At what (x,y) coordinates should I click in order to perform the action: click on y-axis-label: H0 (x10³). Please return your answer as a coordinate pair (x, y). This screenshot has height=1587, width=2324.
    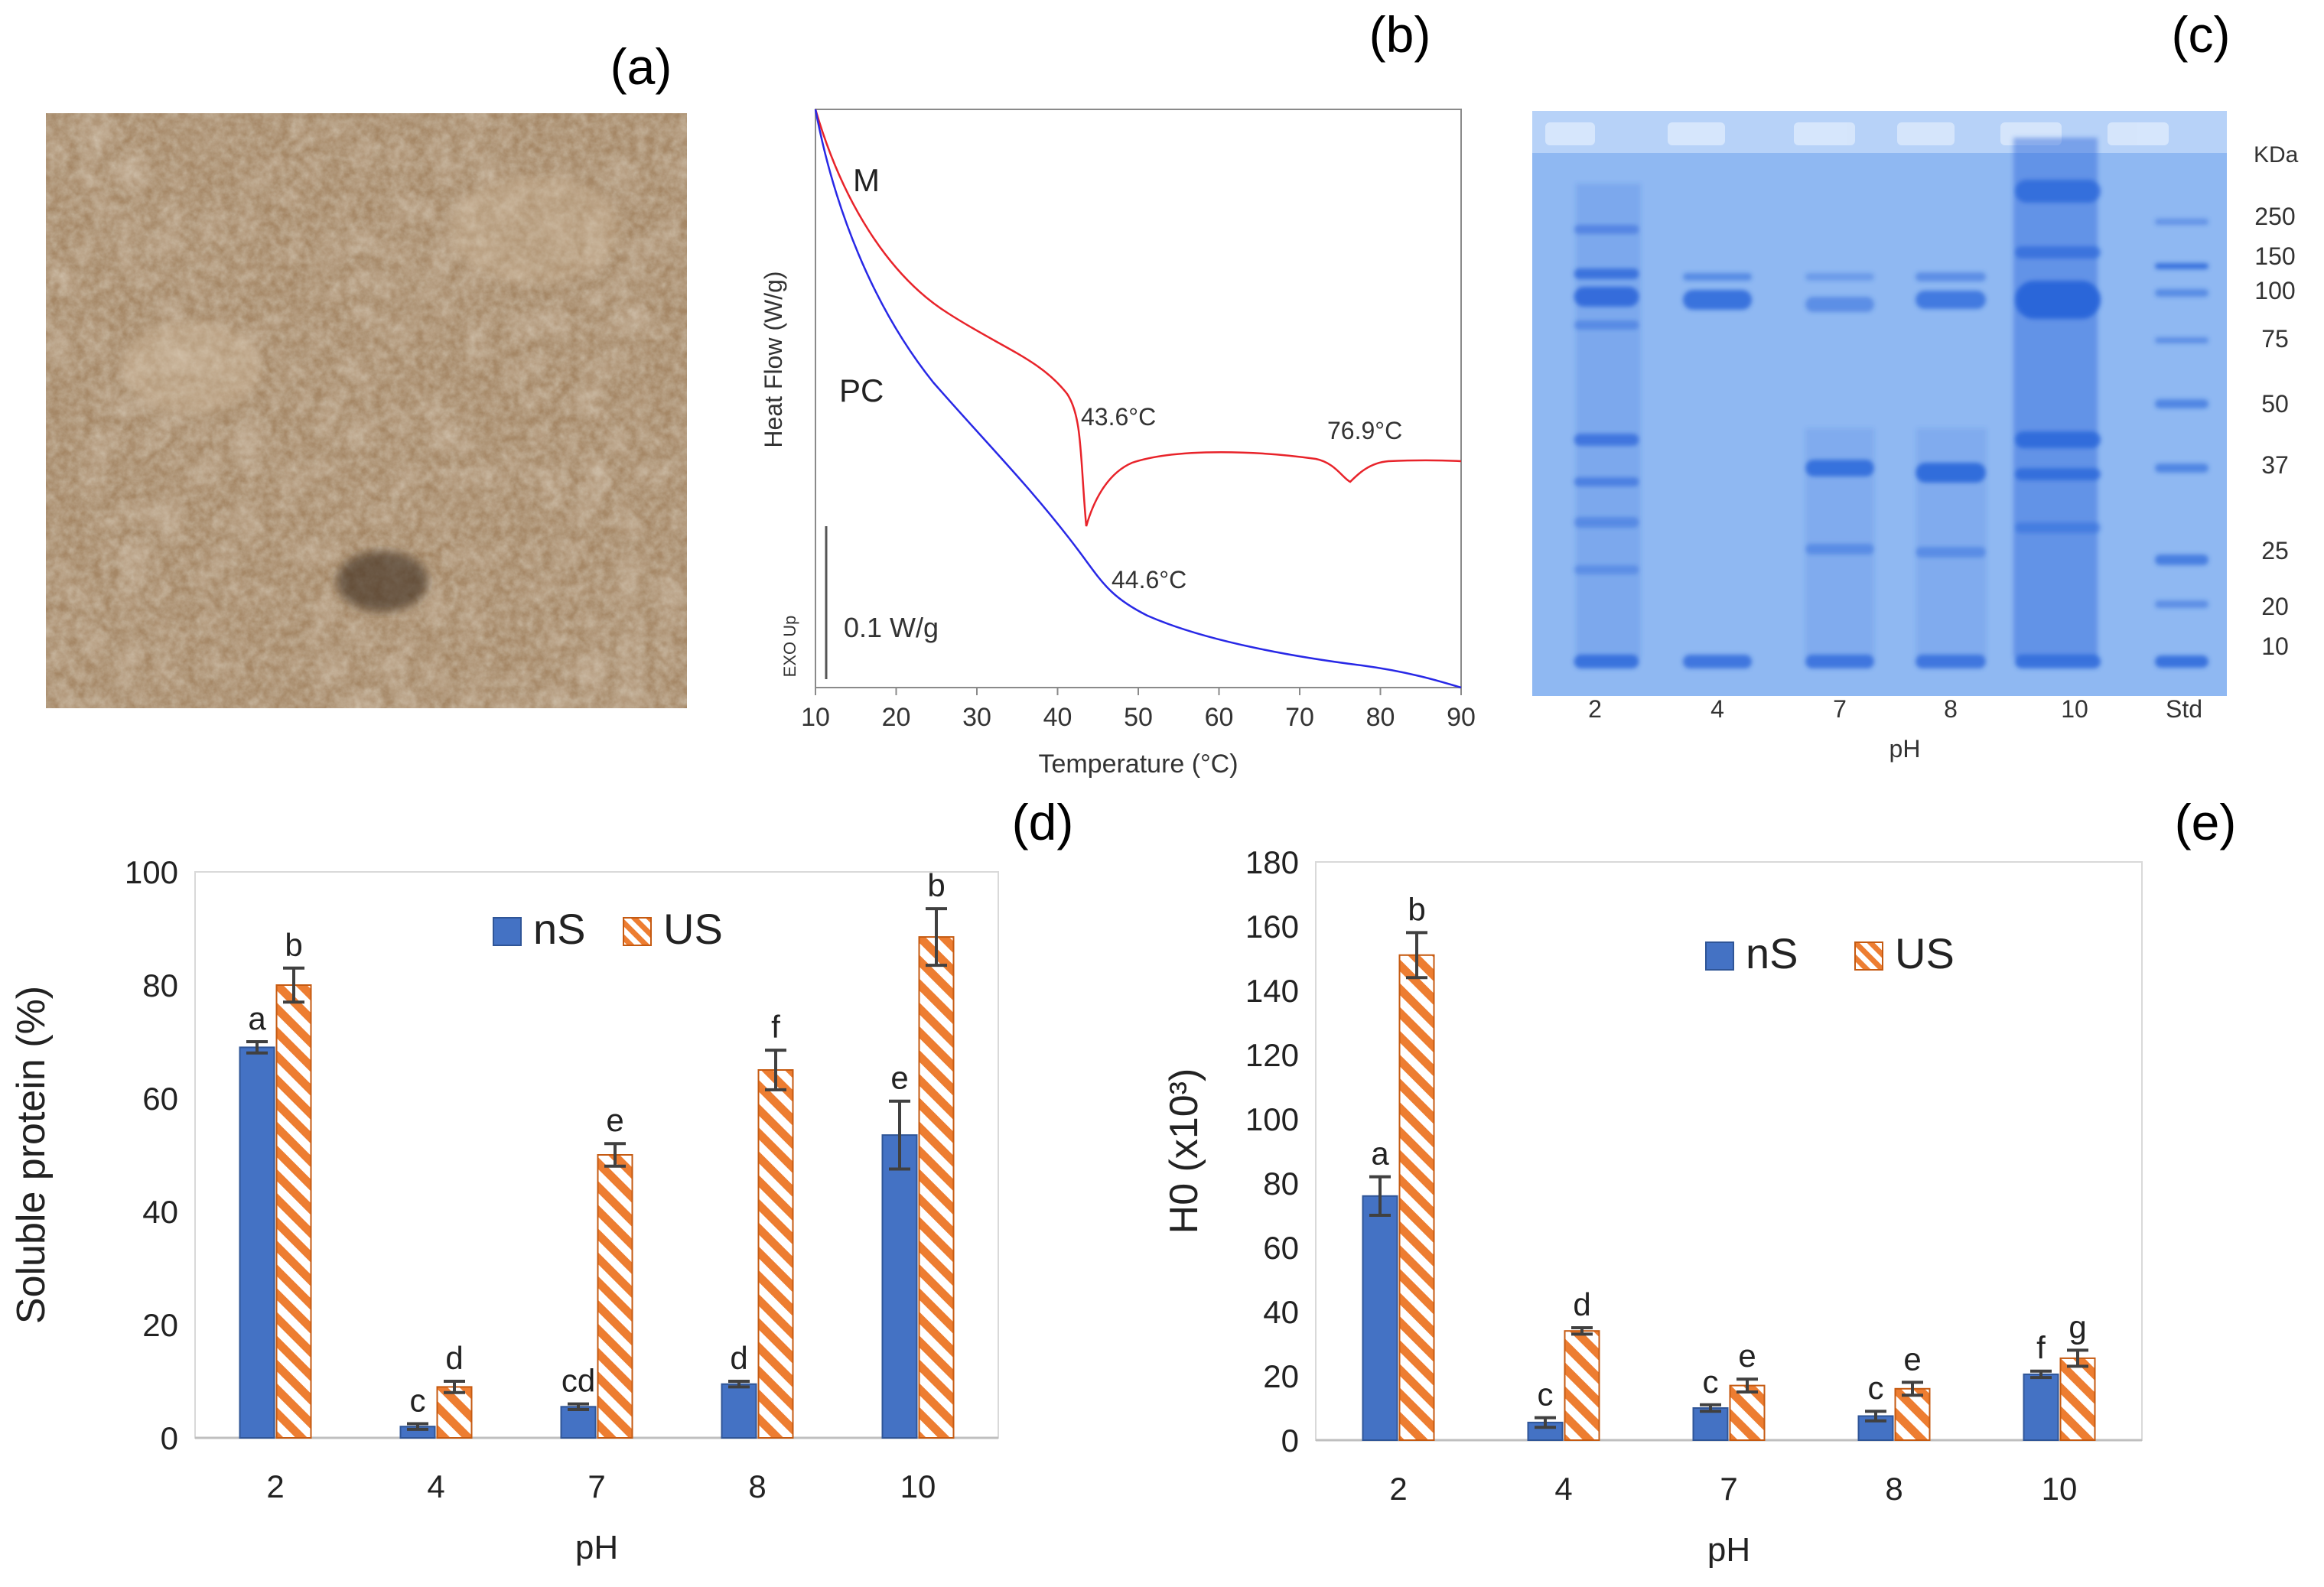
    Looking at the image, I should click on (1184, 1151).